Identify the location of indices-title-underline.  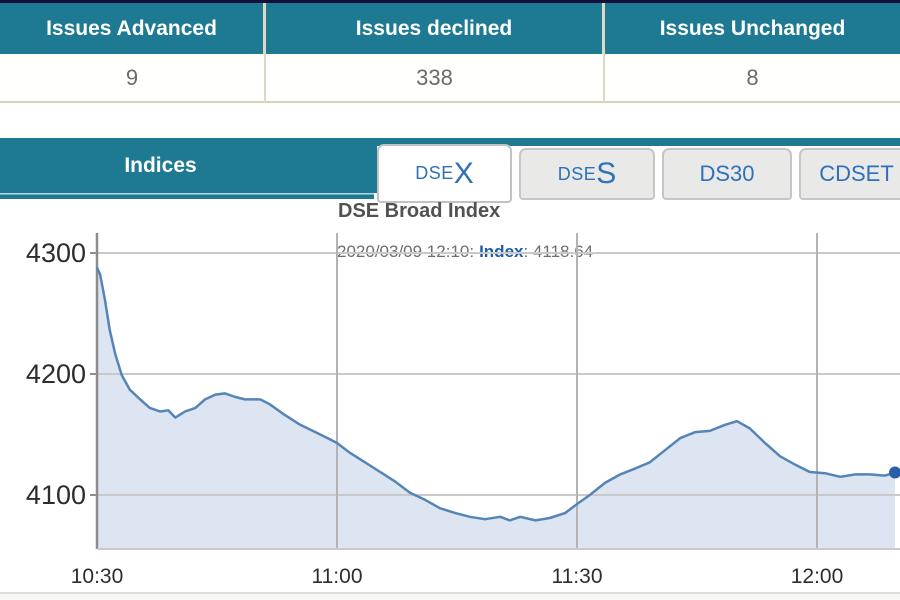
(187, 196).